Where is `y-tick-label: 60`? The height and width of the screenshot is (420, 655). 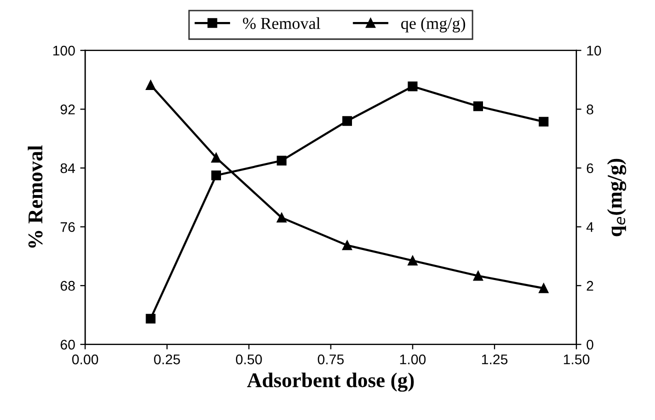 y-tick-label: 60 is located at coordinates (67, 345).